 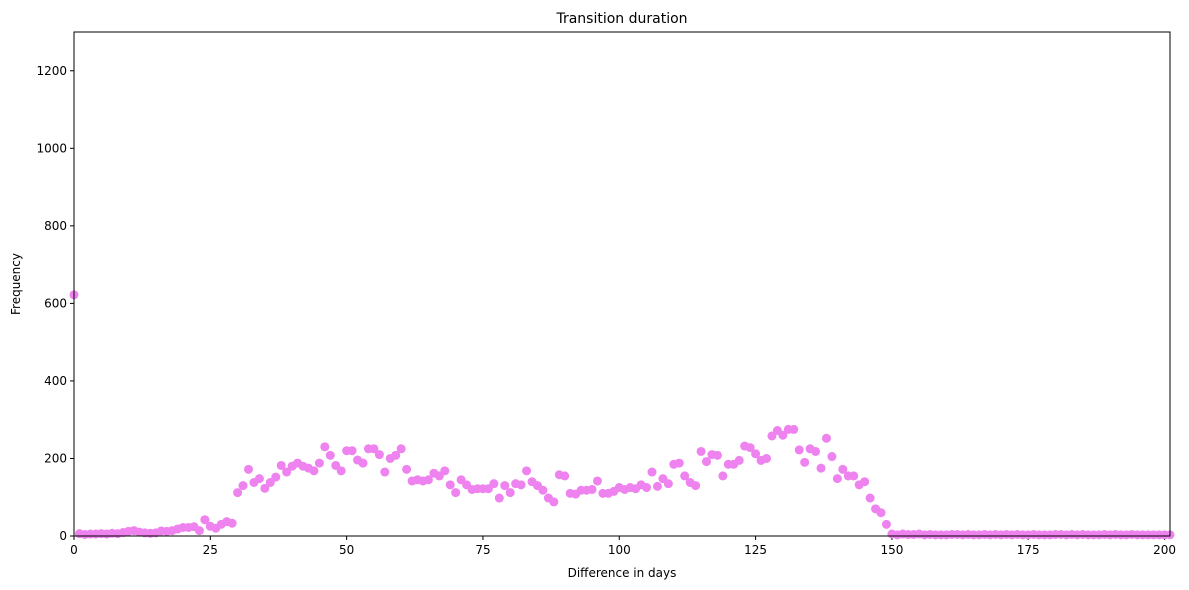 I want to click on y-tick-label: 1000, so click(x=51, y=148).